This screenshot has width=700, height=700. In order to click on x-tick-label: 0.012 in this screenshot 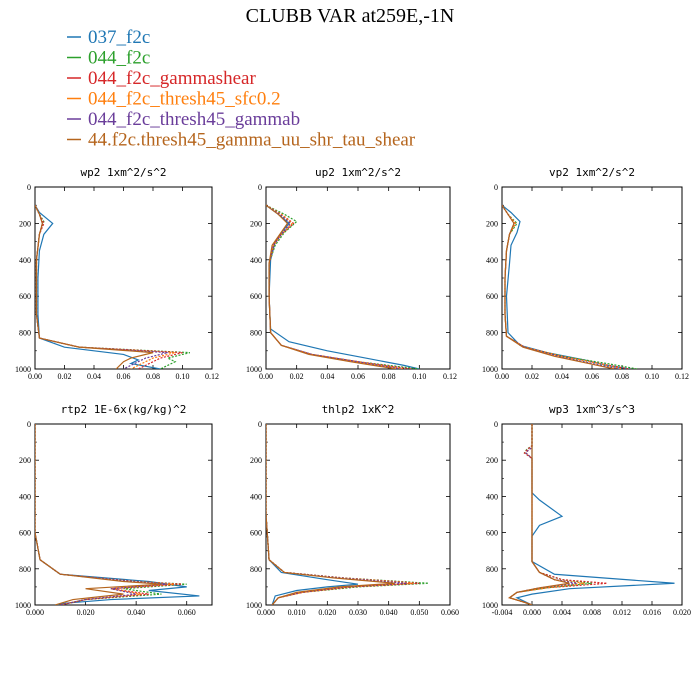, I will do `click(622, 612)`.